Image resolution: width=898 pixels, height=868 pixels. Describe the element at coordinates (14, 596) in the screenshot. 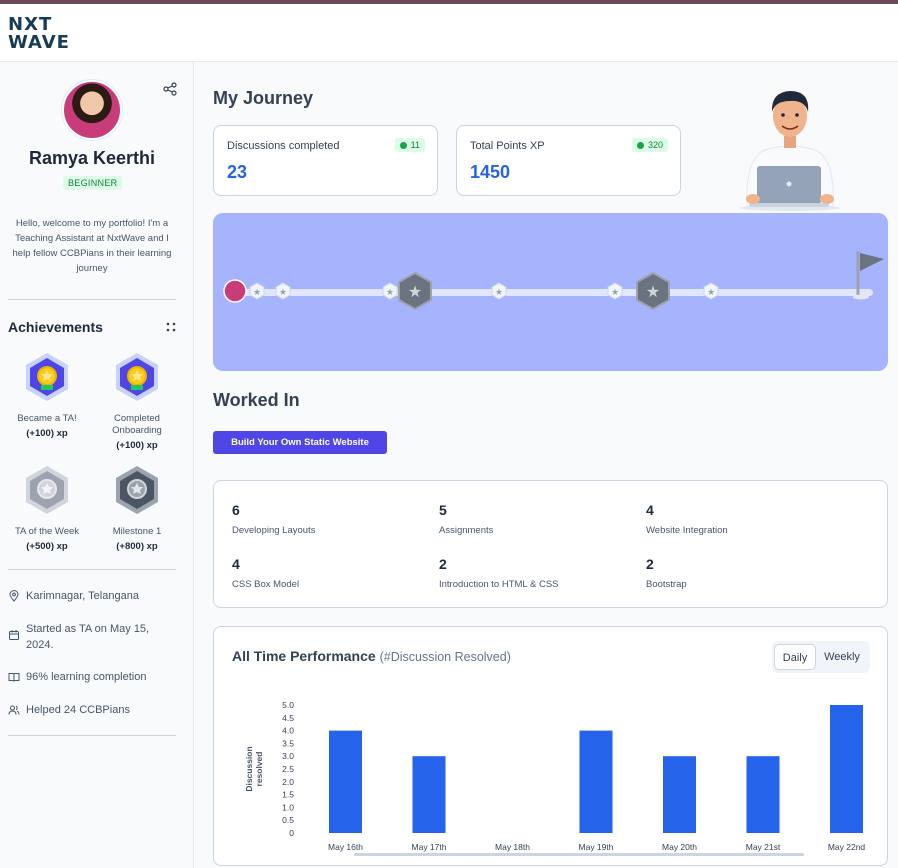

I see `location-icon` at that location.